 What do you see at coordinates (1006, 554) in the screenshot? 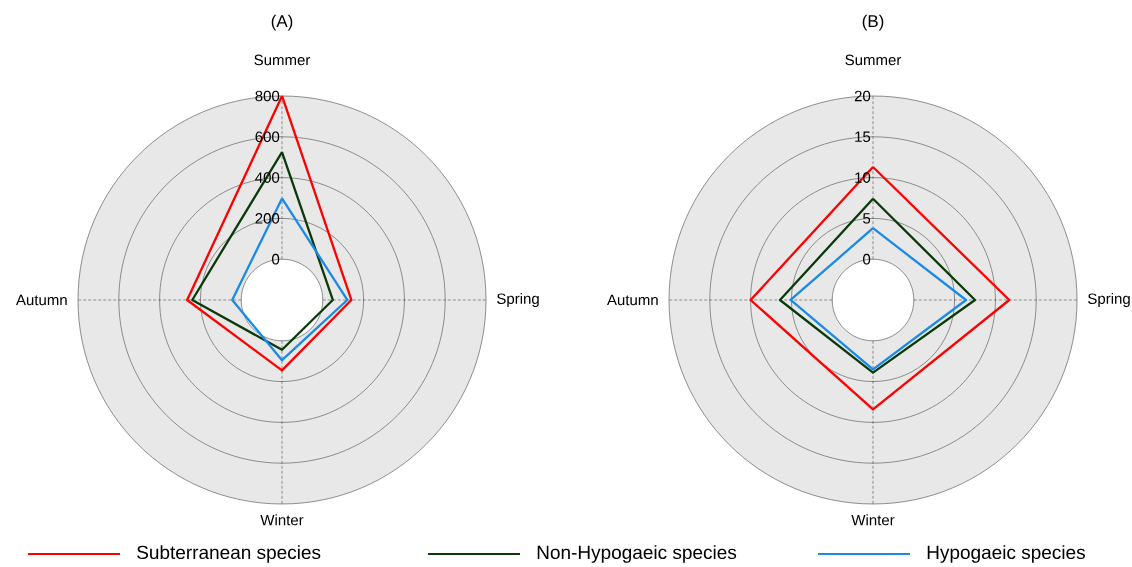
I see `legend-label: Hypogaeic species` at bounding box center [1006, 554].